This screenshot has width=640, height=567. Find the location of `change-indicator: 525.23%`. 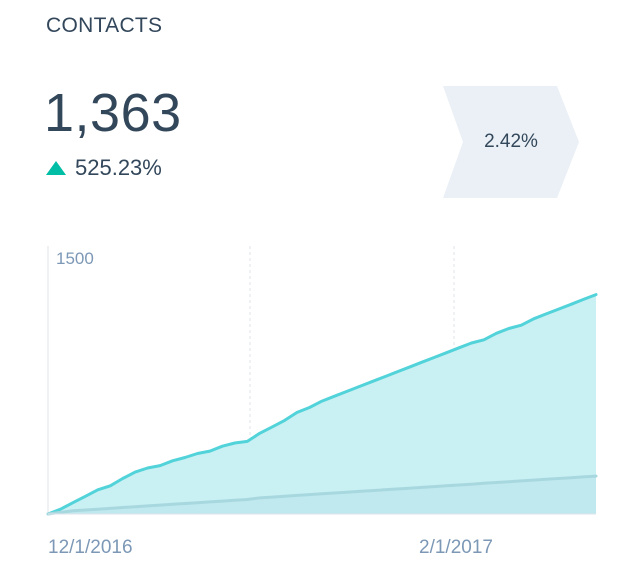

change-indicator: 525.23% is located at coordinates (104, 168).